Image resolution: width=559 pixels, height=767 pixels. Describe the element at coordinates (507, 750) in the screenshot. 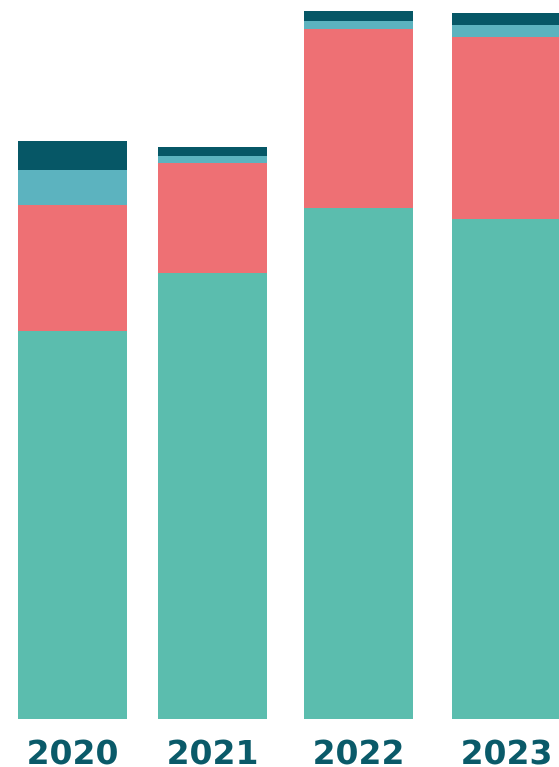

I see `x-tick-label-2023: 2023` at that location.